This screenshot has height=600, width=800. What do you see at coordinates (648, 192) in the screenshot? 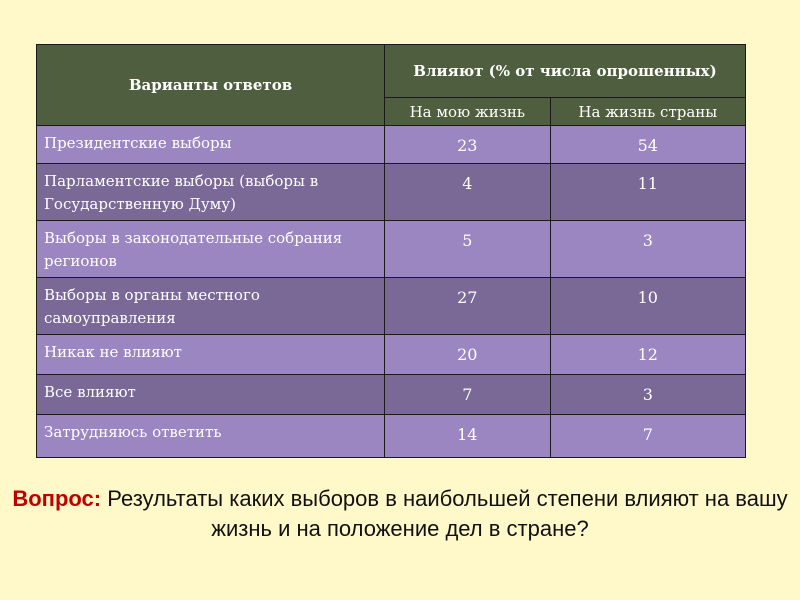
I see `value-country-life: 11` at bounding box center [648, 192].